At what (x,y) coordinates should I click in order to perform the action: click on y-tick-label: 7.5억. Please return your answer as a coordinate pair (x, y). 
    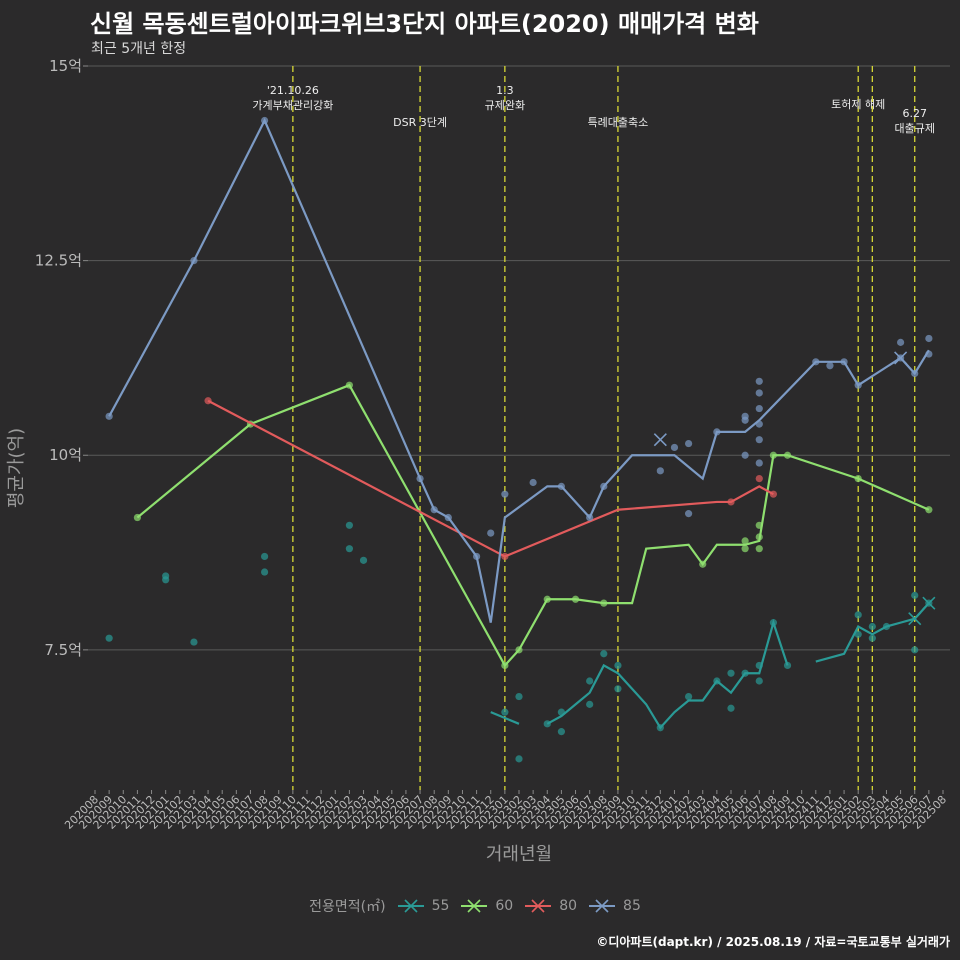
    Looking at the image, I should click on (63, 650).